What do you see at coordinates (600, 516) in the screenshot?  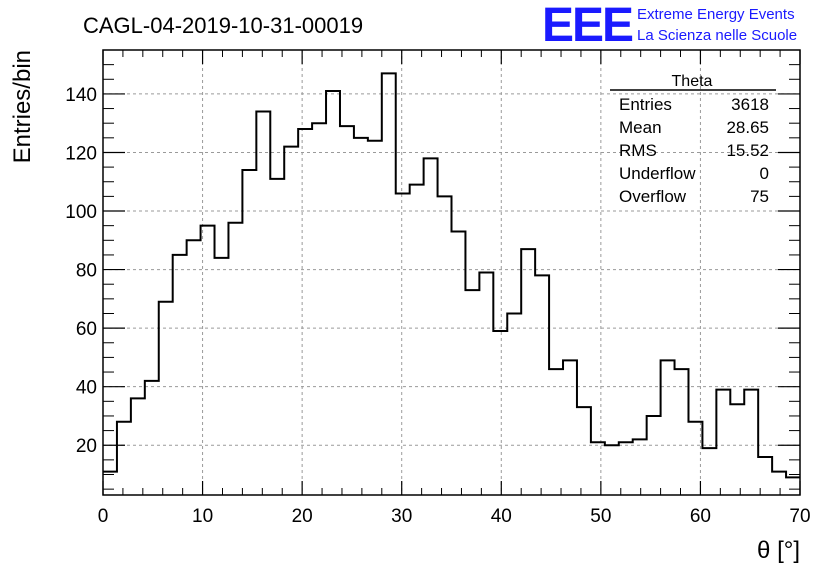 I see `x-tick-label: 50` at bounding box center [600, 516].